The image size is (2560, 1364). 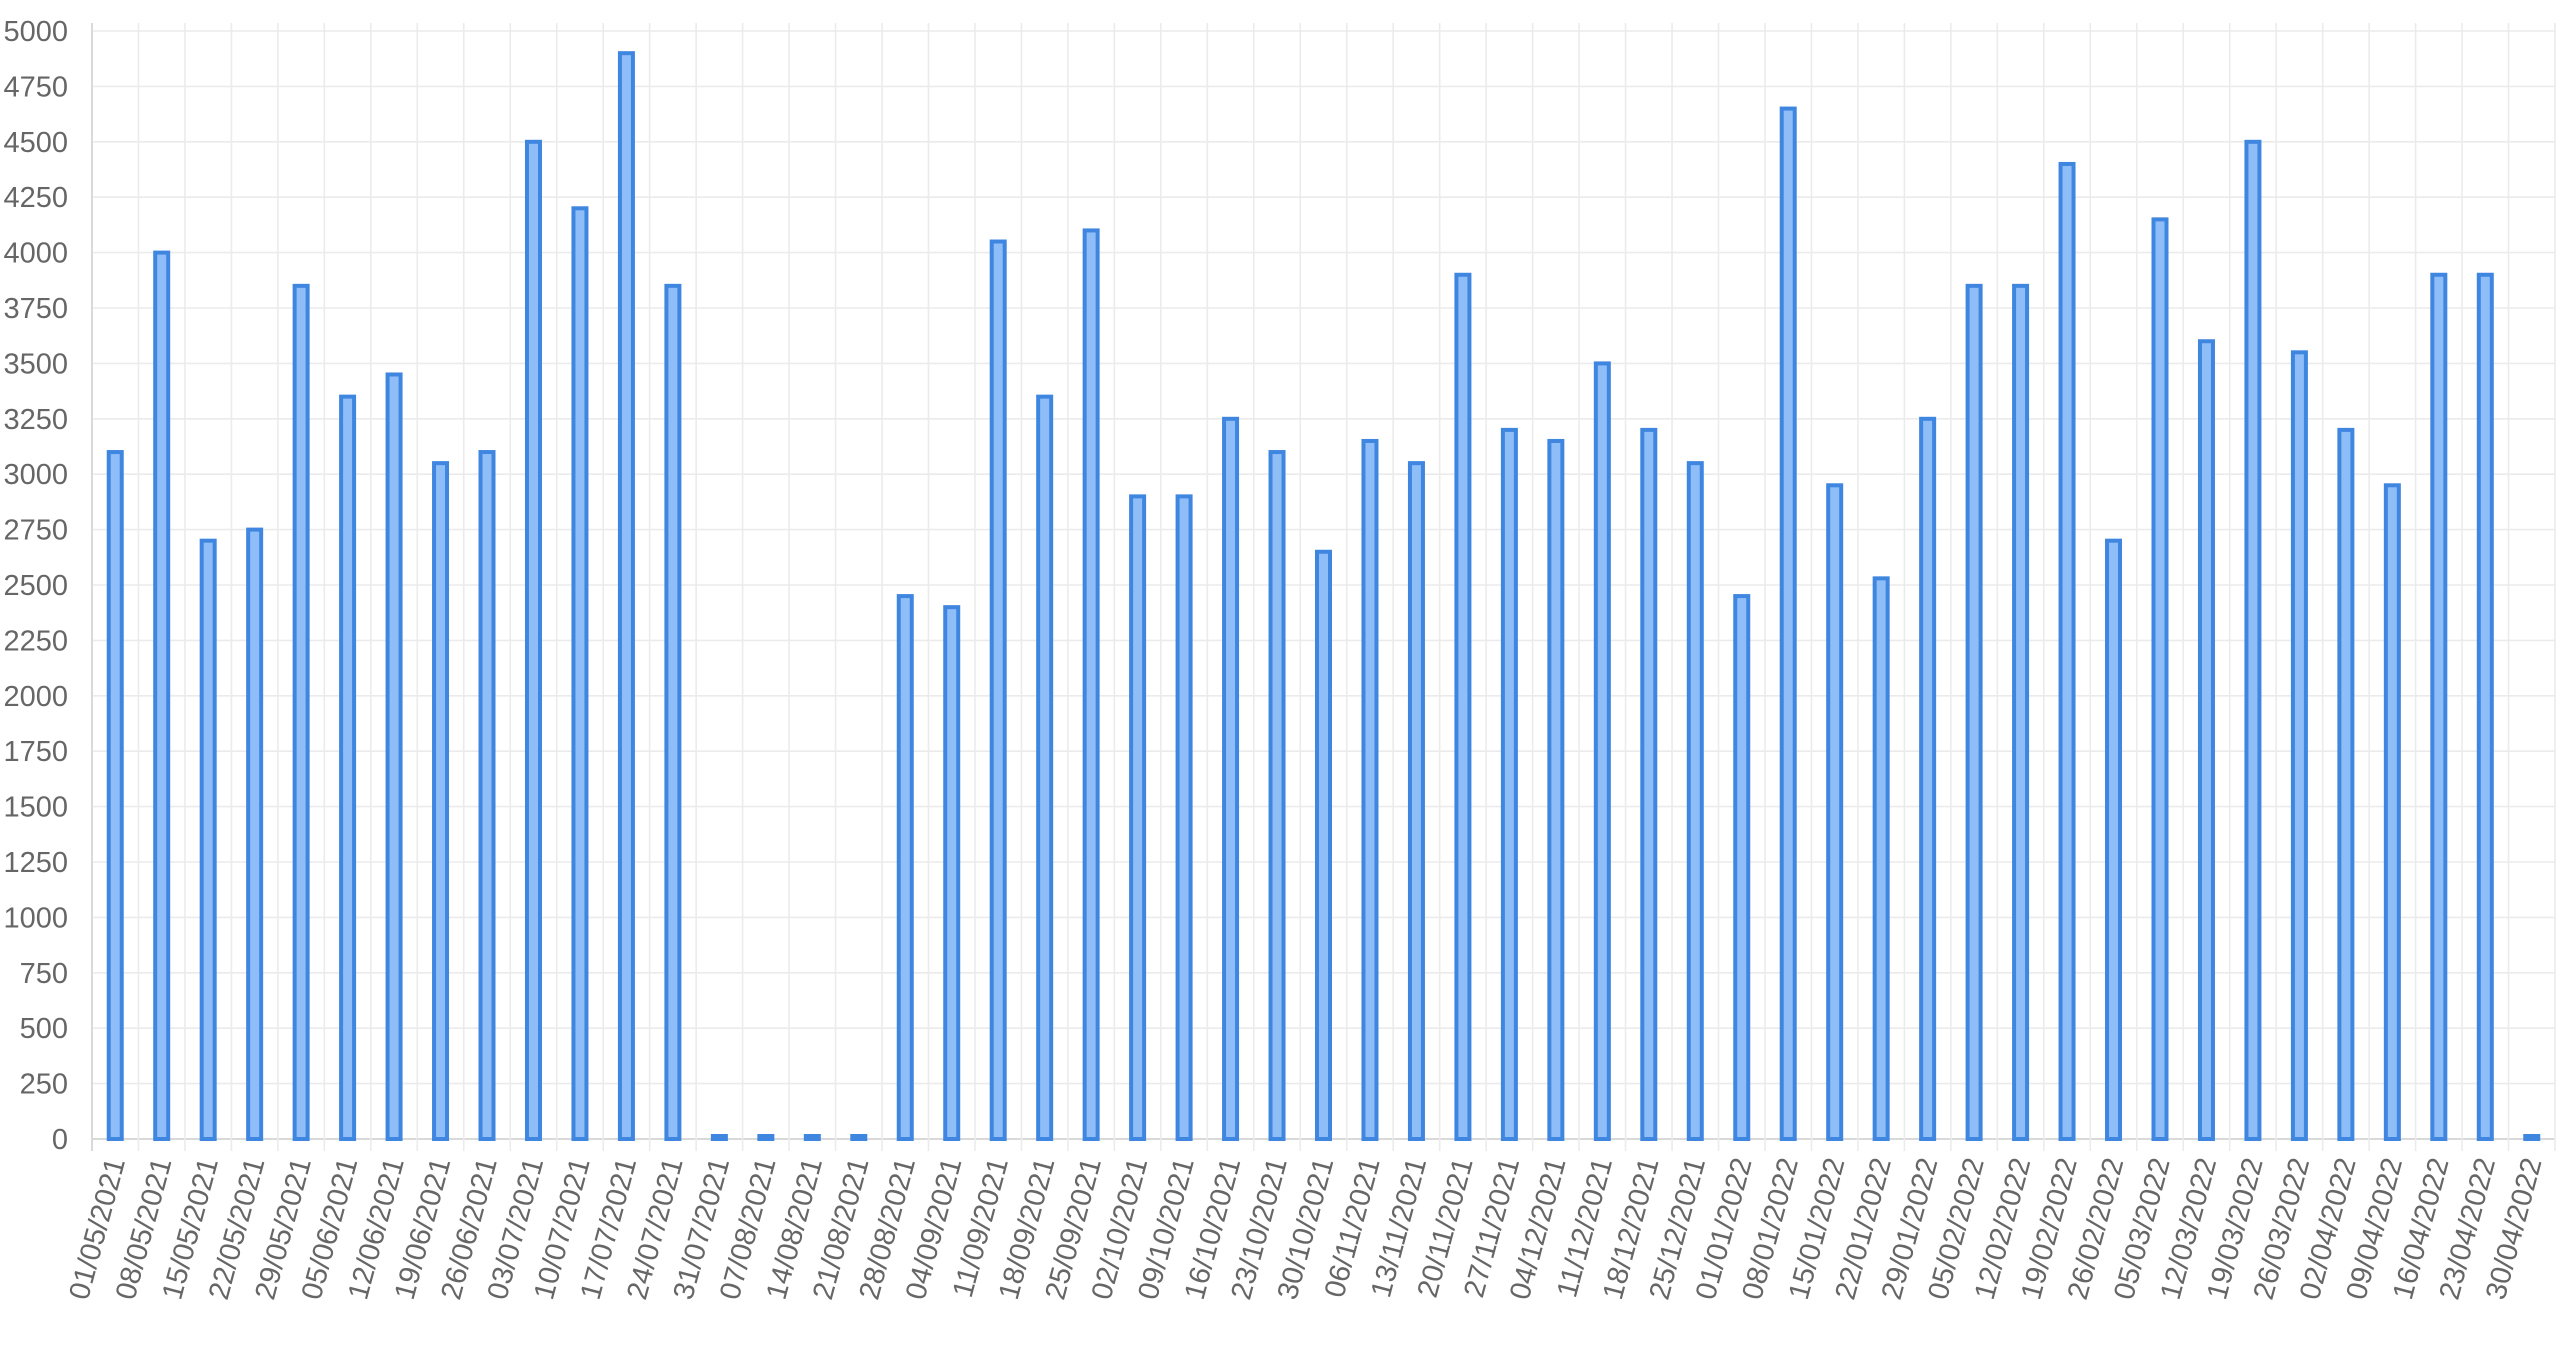 What do you see at coordinates (35, 143) in the screenshot?
I see `y-tick-label: 4500` at bounding box center [35, 143].